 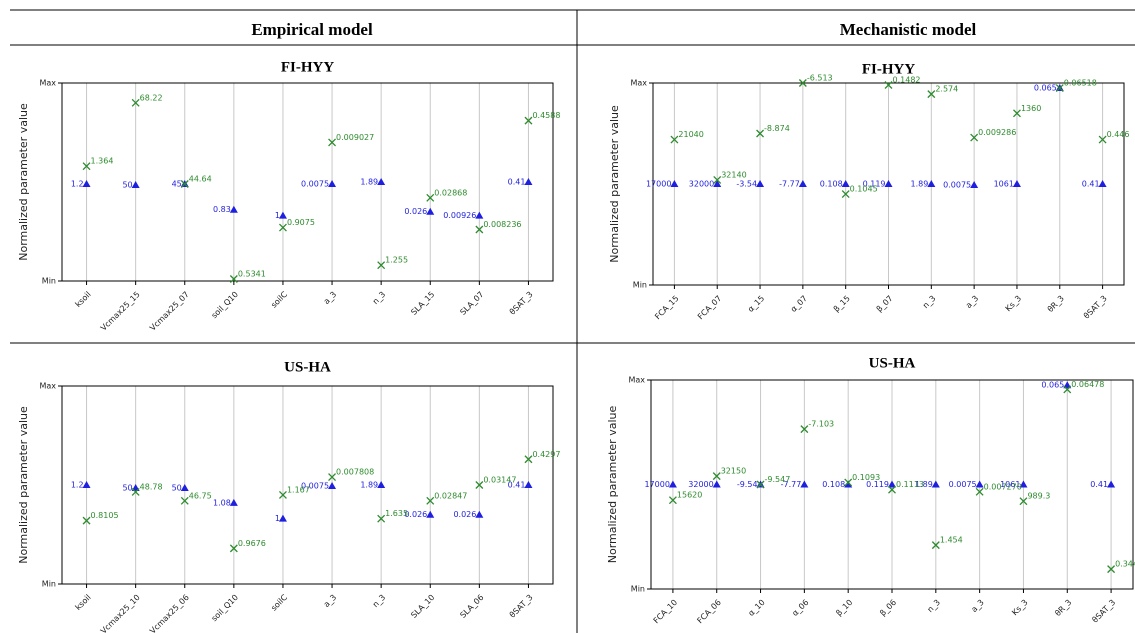 What do you see at coordinates (733, 174) in the screenshot?
I see `point-label: 32140` at bounding box center [733, 174].